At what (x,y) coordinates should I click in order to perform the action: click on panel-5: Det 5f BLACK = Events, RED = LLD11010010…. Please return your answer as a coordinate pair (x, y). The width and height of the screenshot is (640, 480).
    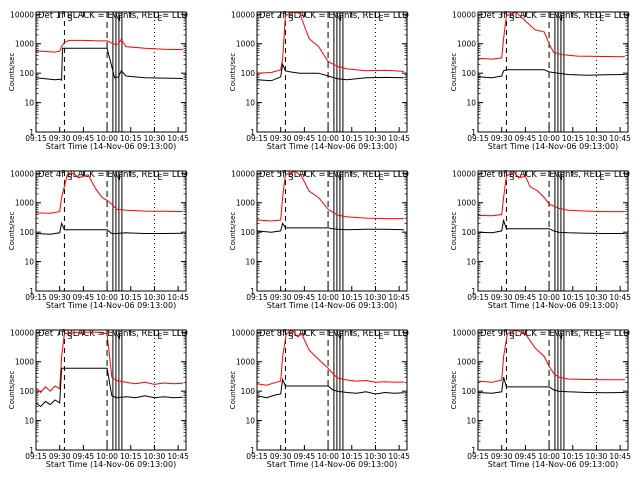
    Looking at the image, I should click on (319, 239).